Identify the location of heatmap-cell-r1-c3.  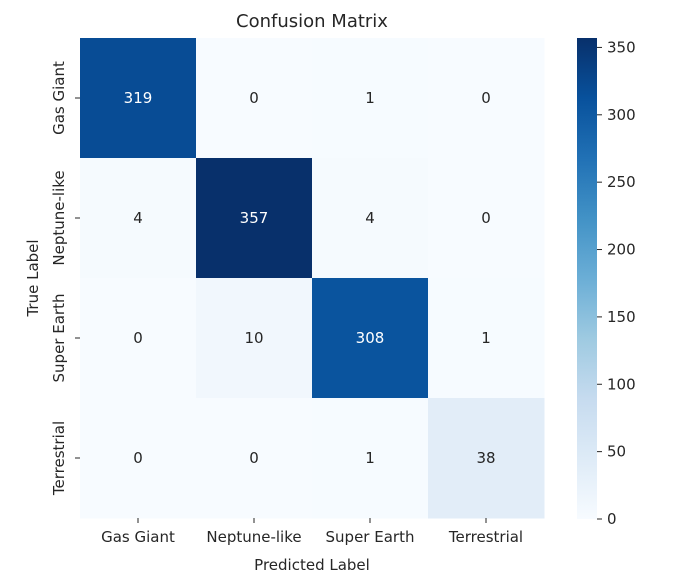
(486, 218).